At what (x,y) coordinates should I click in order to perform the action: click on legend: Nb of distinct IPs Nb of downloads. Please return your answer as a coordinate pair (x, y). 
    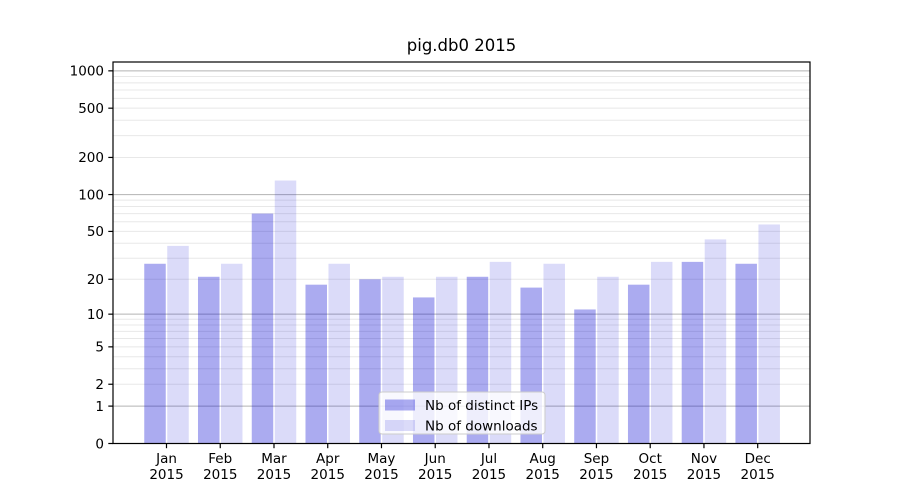
    Looking at the image, I should click on (462, 413).